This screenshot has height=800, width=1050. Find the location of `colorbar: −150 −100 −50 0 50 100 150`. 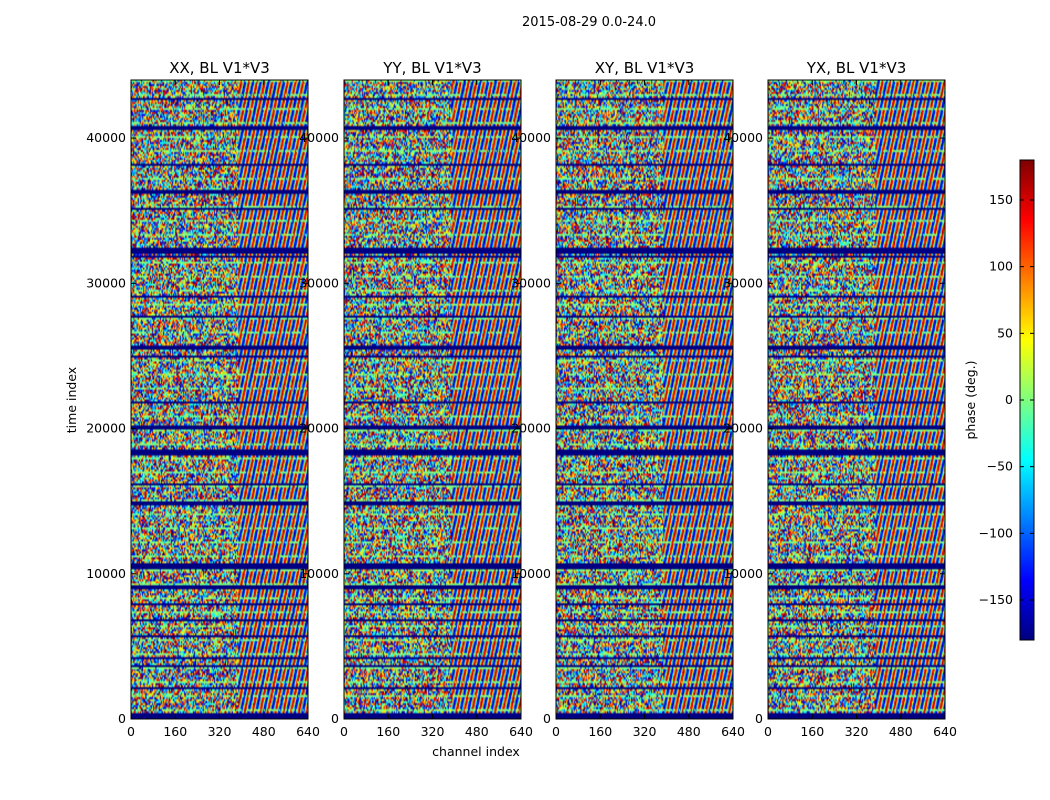

colorbar: −150 −100 −50 0 50 100 150 is located at coordinates (1007, 400).